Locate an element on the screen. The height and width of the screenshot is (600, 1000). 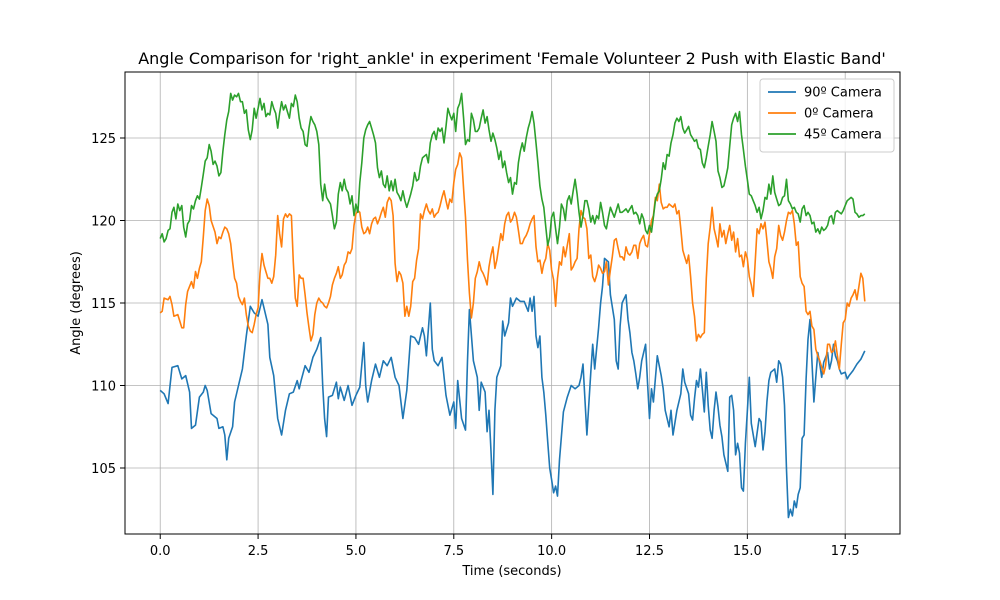
x-tick-label: 12.5 is located at coordinates (649, 551).